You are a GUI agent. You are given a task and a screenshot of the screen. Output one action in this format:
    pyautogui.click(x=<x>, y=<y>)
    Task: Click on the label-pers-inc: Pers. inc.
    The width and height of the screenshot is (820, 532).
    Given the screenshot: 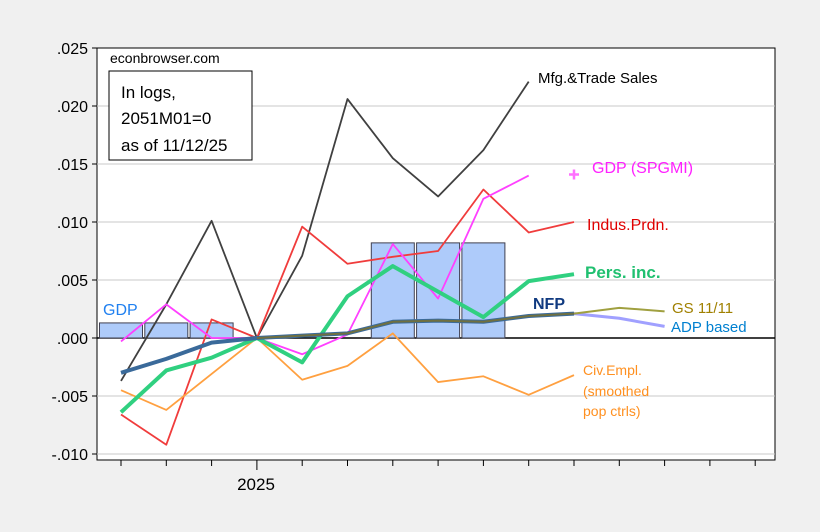 What is the action you would take?
    pyautogui.click(x=623, y=272)
    